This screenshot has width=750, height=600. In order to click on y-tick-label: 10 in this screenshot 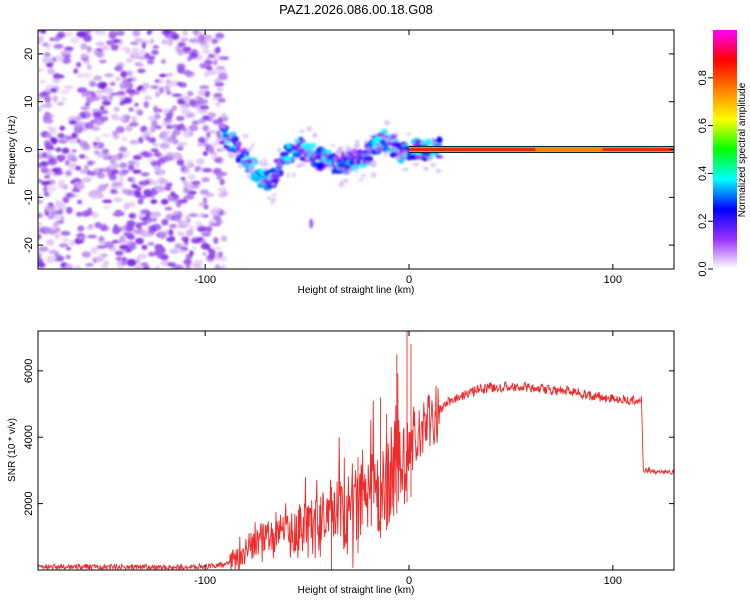, I will do `click(29, 102)`.